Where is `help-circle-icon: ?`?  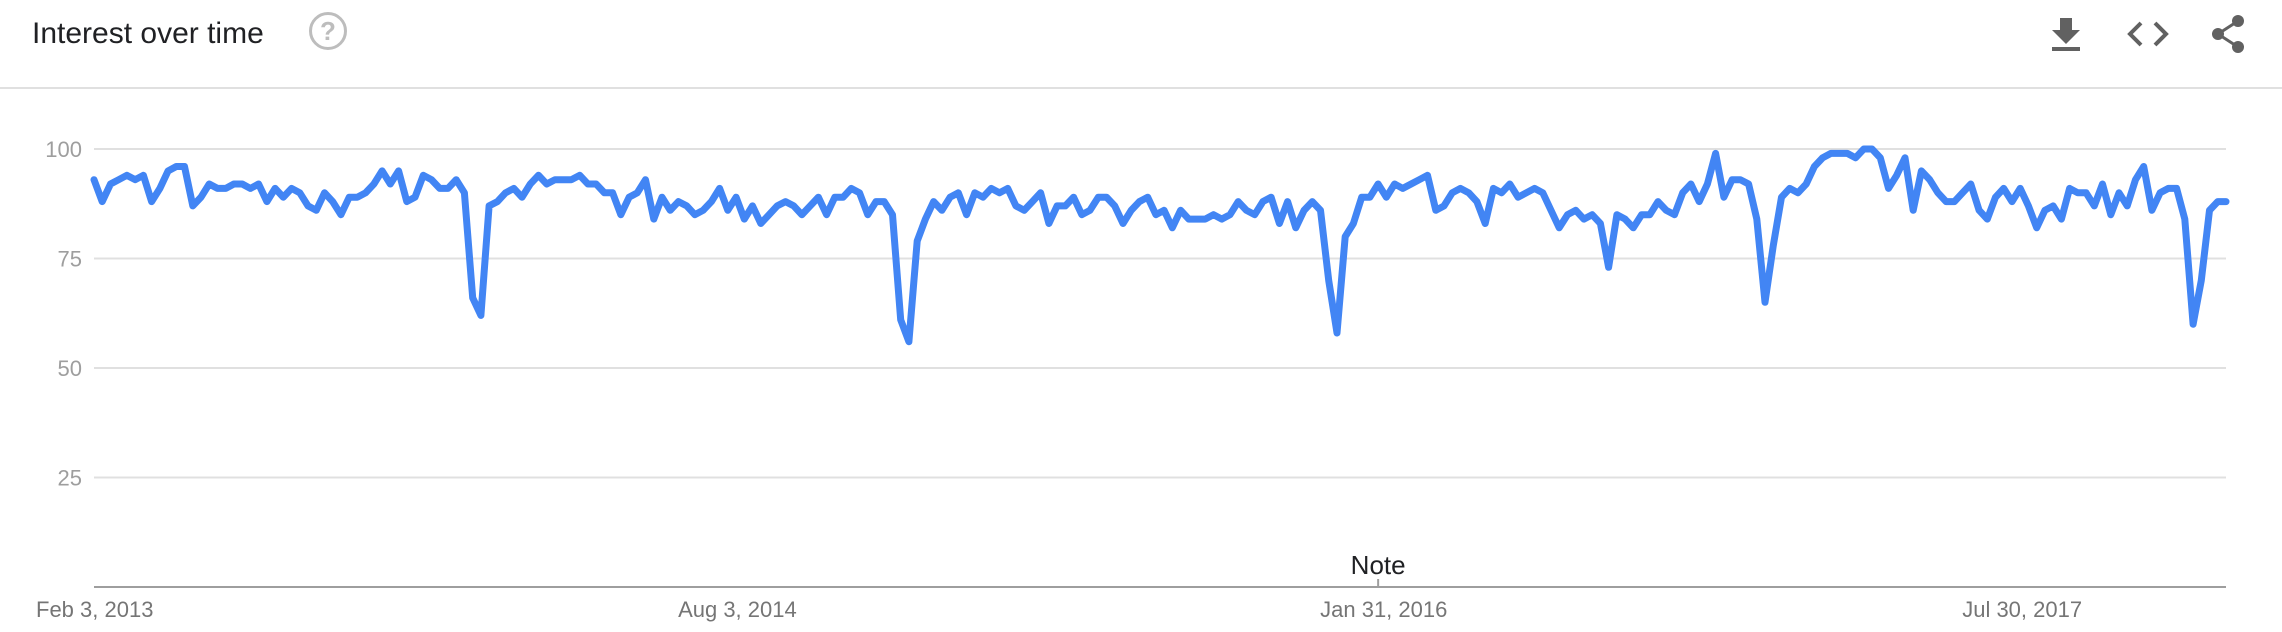
help-circle-icon: ? is located at coordinates (328, 31).